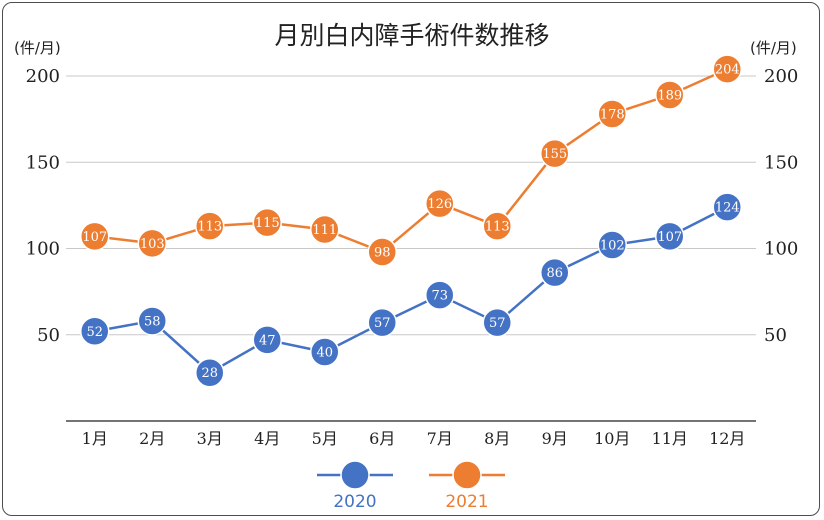 The image size is (824, 520). I want to click on data-label-2020: 73, so click(439, 296).